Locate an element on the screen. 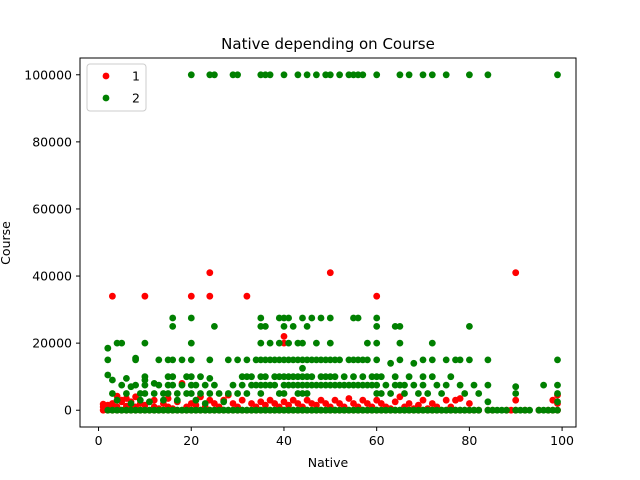  x-tick-label: 0 is located at coordinates (99, 440).